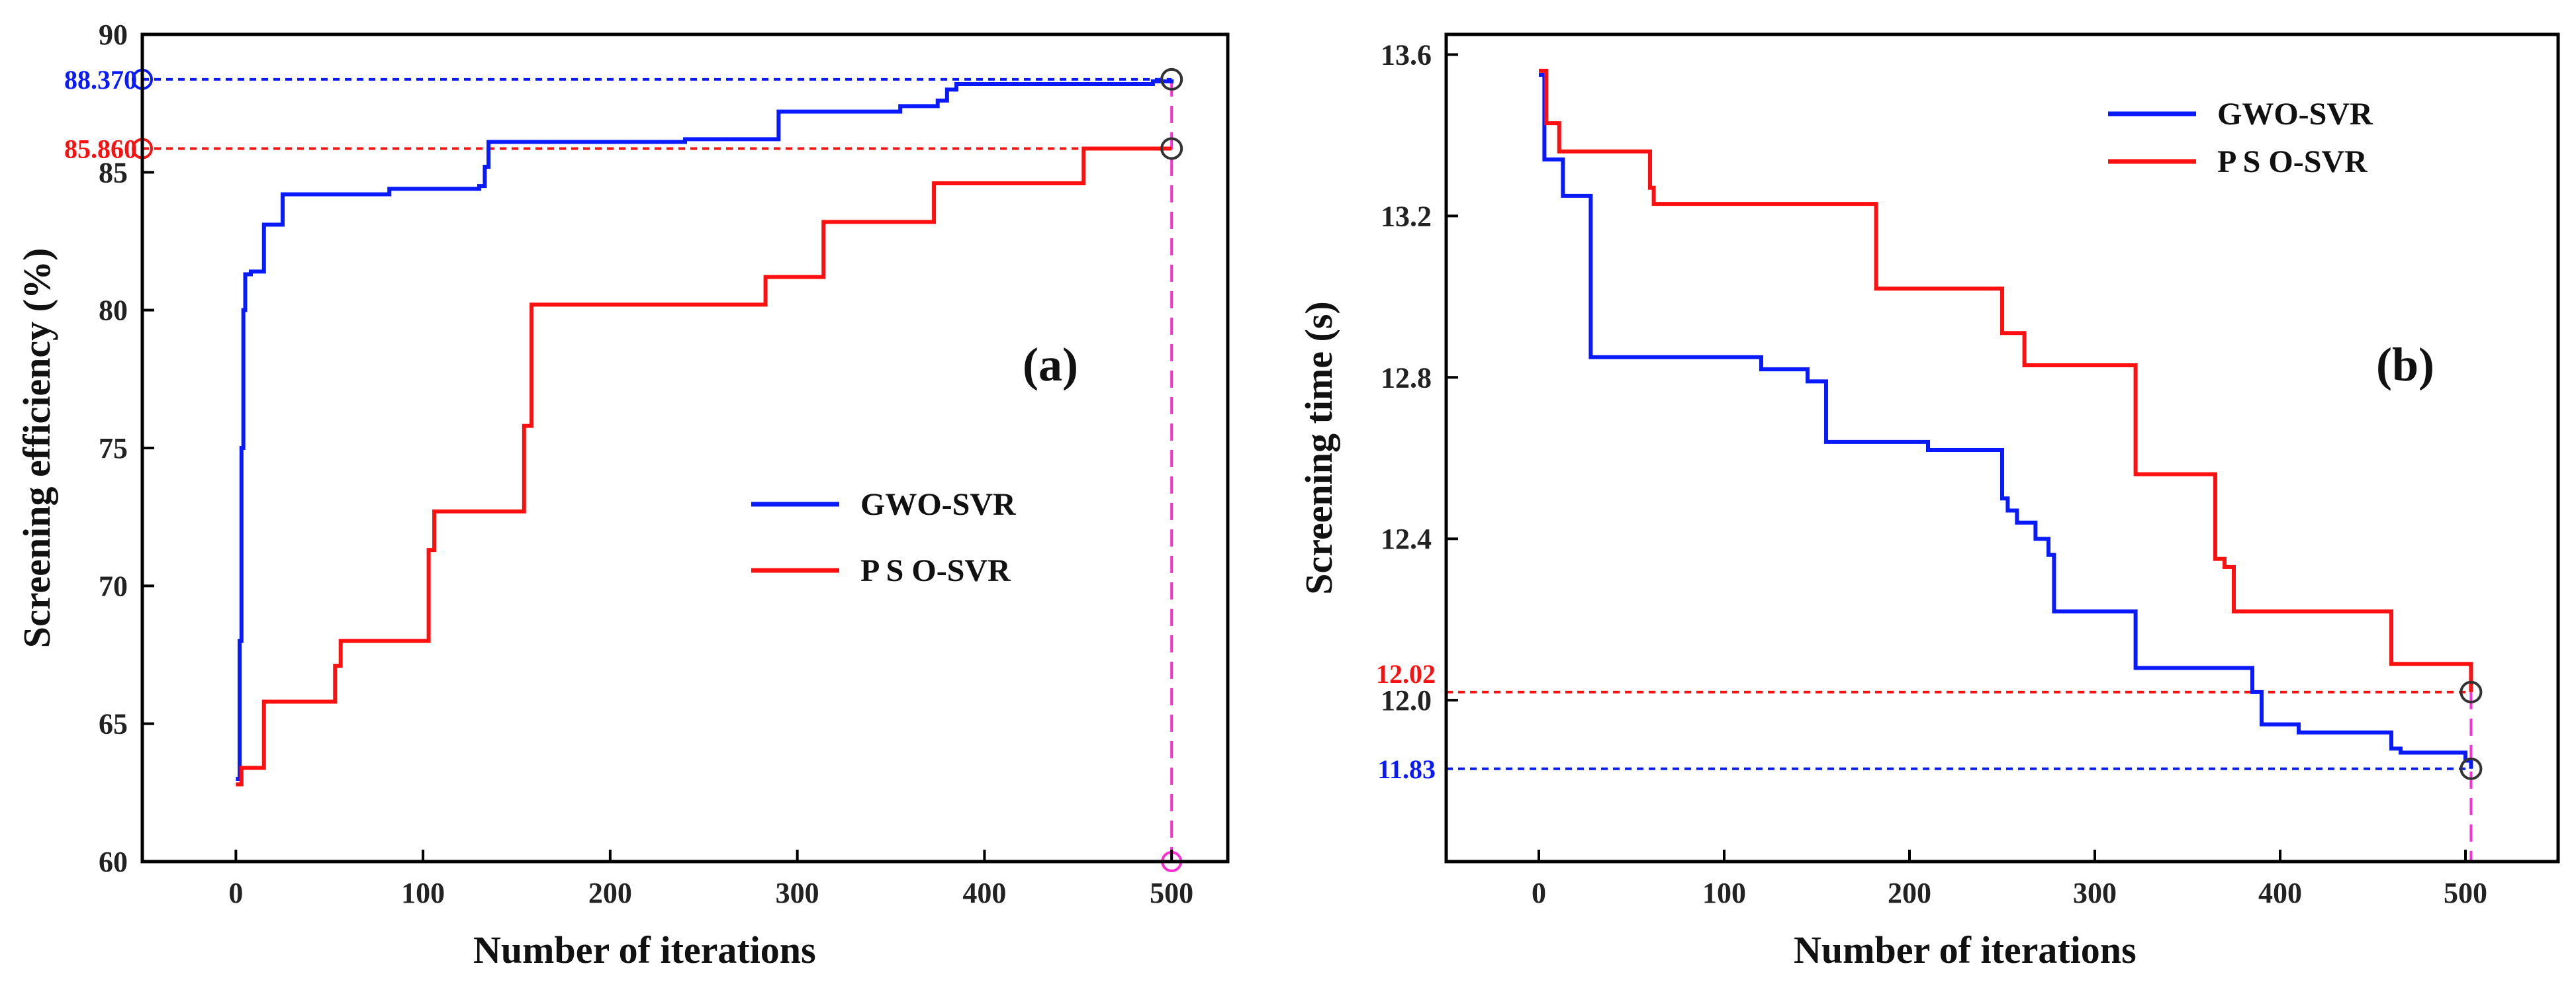  Describe the element at coordinates (36, 448) in the screenshot. I see `y-axis-label-a: Screening efficiency (%)` at that location.